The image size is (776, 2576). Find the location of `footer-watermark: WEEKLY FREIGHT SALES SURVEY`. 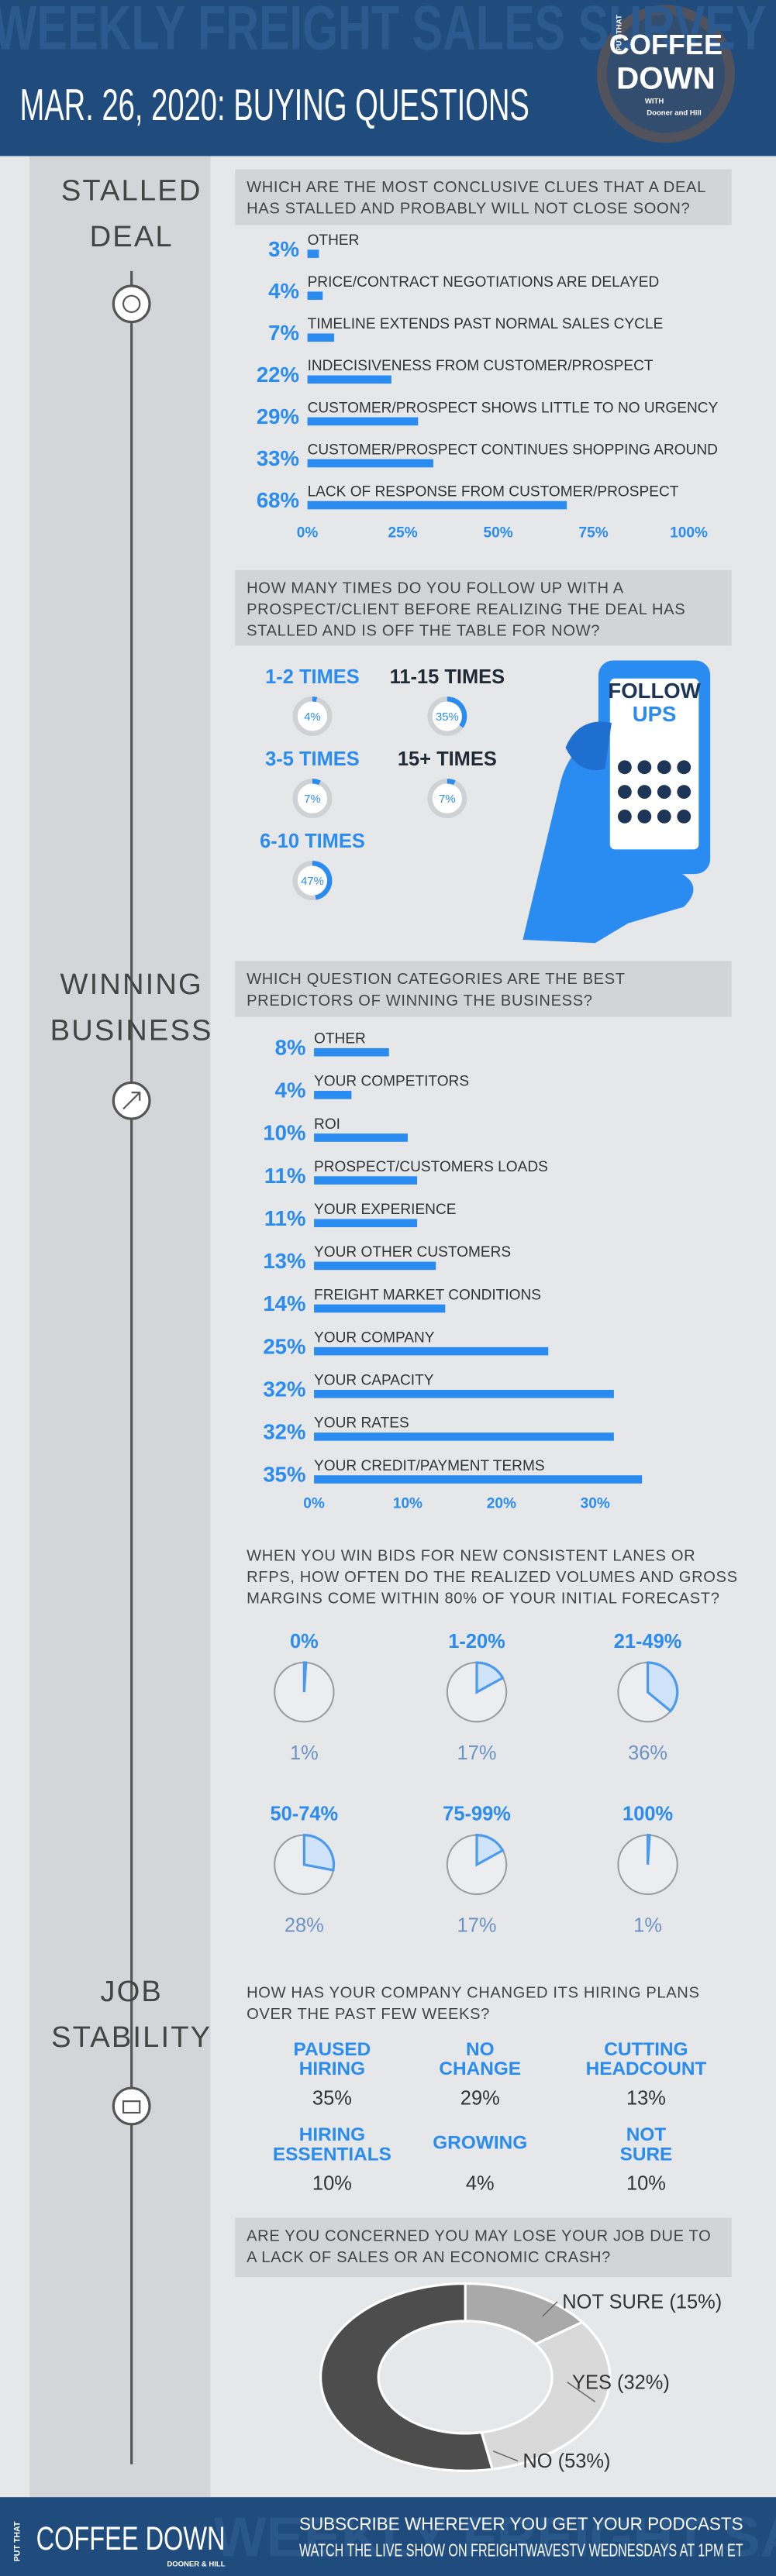

footer-watermark: WEEKLY FREIGHT SALES SURVEY is located at coordinates (495, 2538).